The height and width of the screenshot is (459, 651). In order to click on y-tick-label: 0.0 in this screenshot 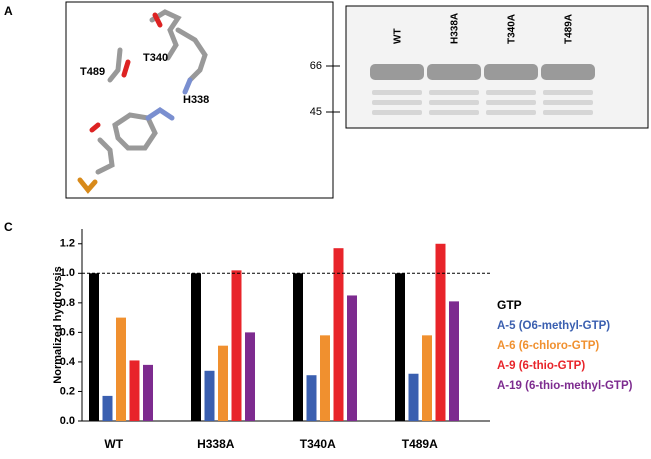, I will do `click(67, 421)`.